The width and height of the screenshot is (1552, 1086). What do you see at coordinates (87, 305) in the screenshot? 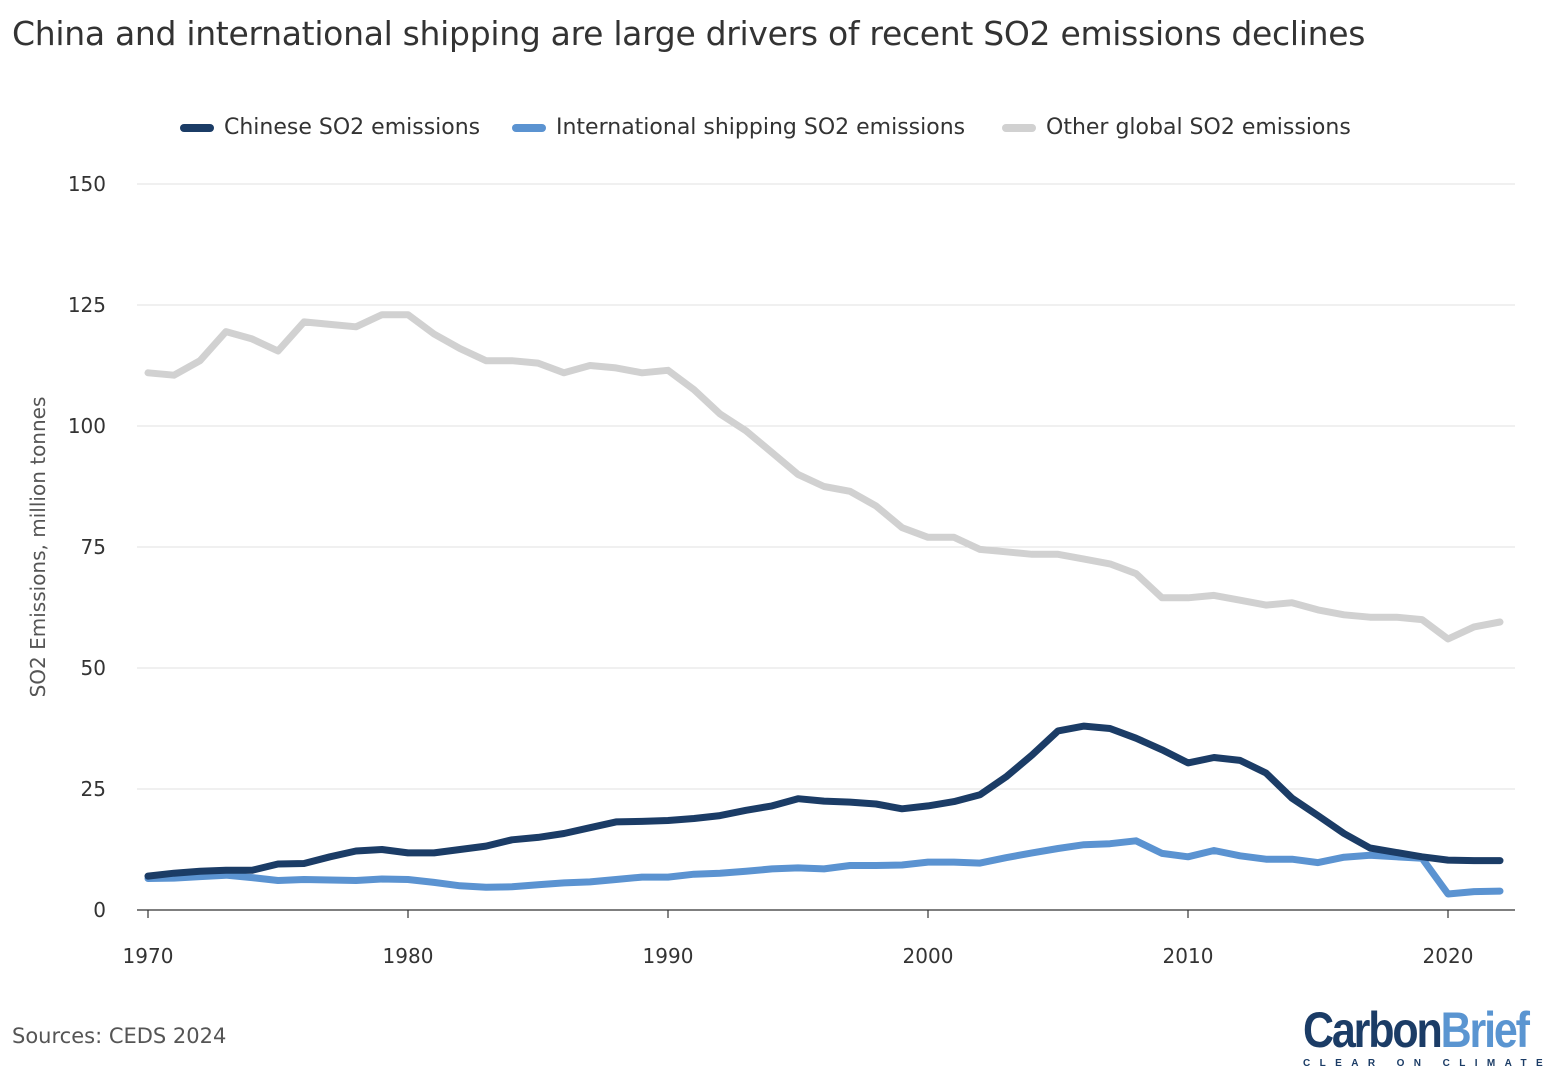
I see `y-tick-label-125: 125` at bounding box center [87, 305].